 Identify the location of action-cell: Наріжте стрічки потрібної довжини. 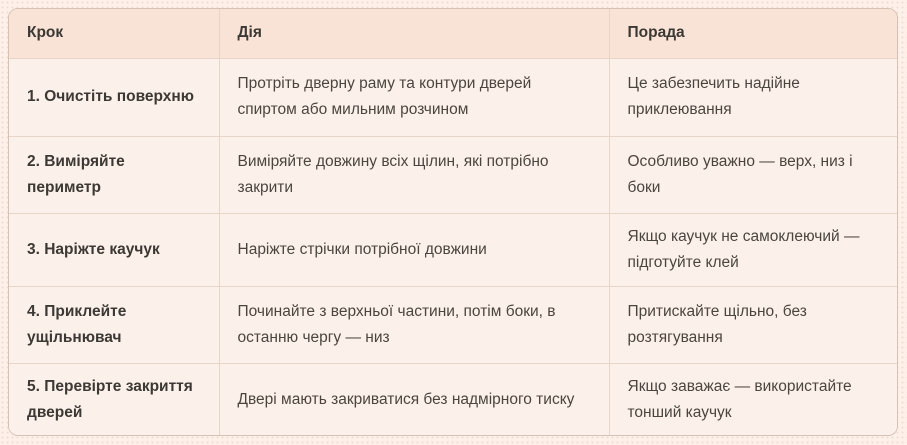
(414, 249).